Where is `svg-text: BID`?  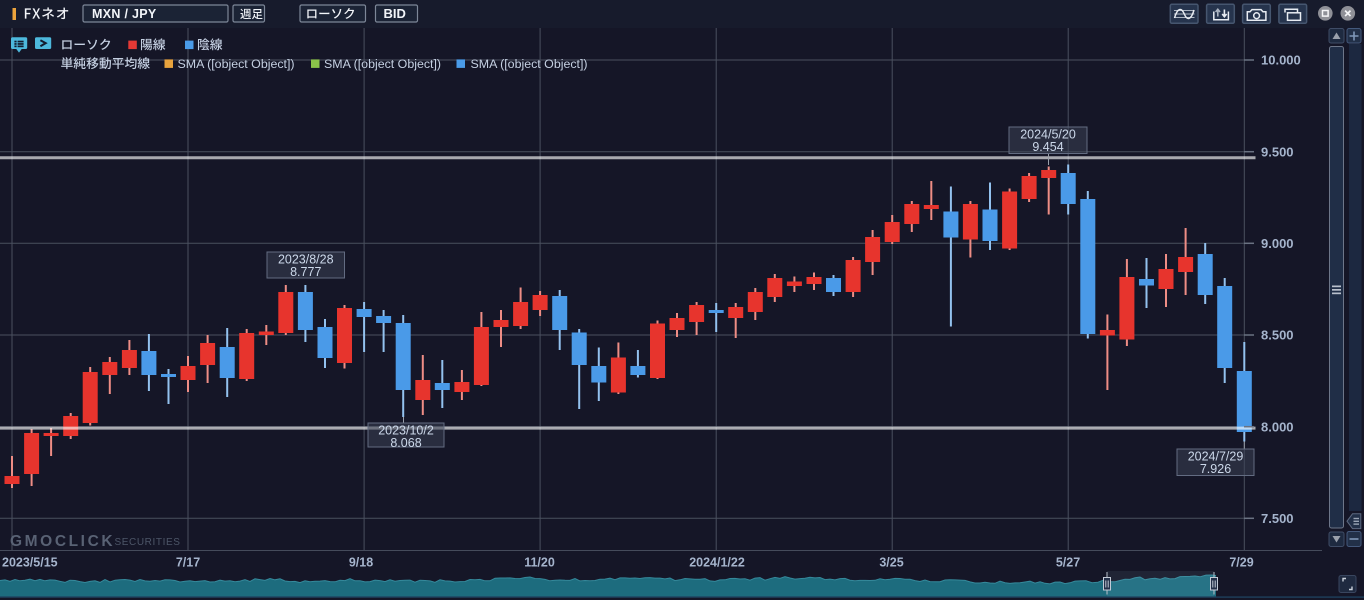
svg-text: BID is located at coordinates (395, 13).